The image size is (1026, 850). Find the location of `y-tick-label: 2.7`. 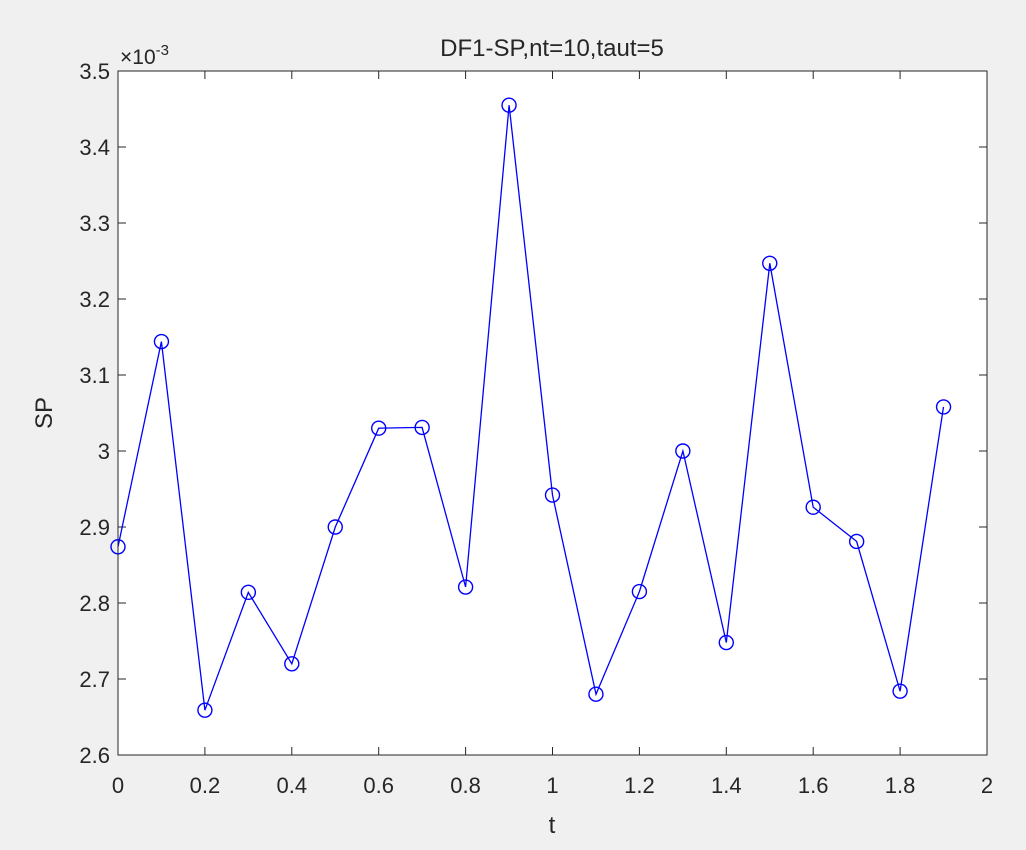

y-tick-label: 2.7 is located at coordinates (94, 679).